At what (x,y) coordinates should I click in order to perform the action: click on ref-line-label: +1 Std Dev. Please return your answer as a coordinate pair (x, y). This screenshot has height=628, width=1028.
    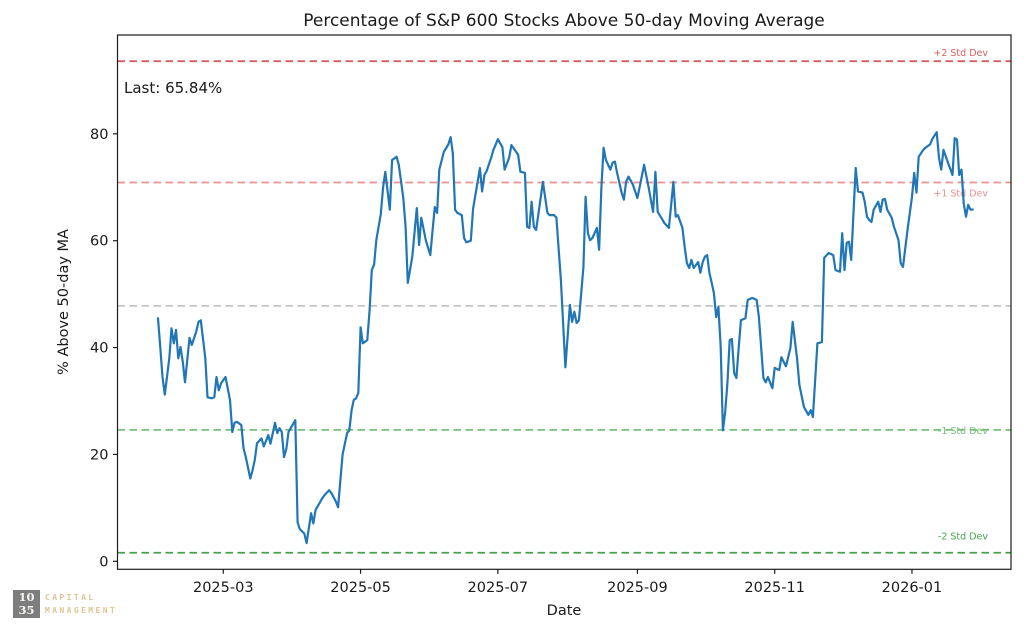
    Looking at the image, I should click on (960, 193).